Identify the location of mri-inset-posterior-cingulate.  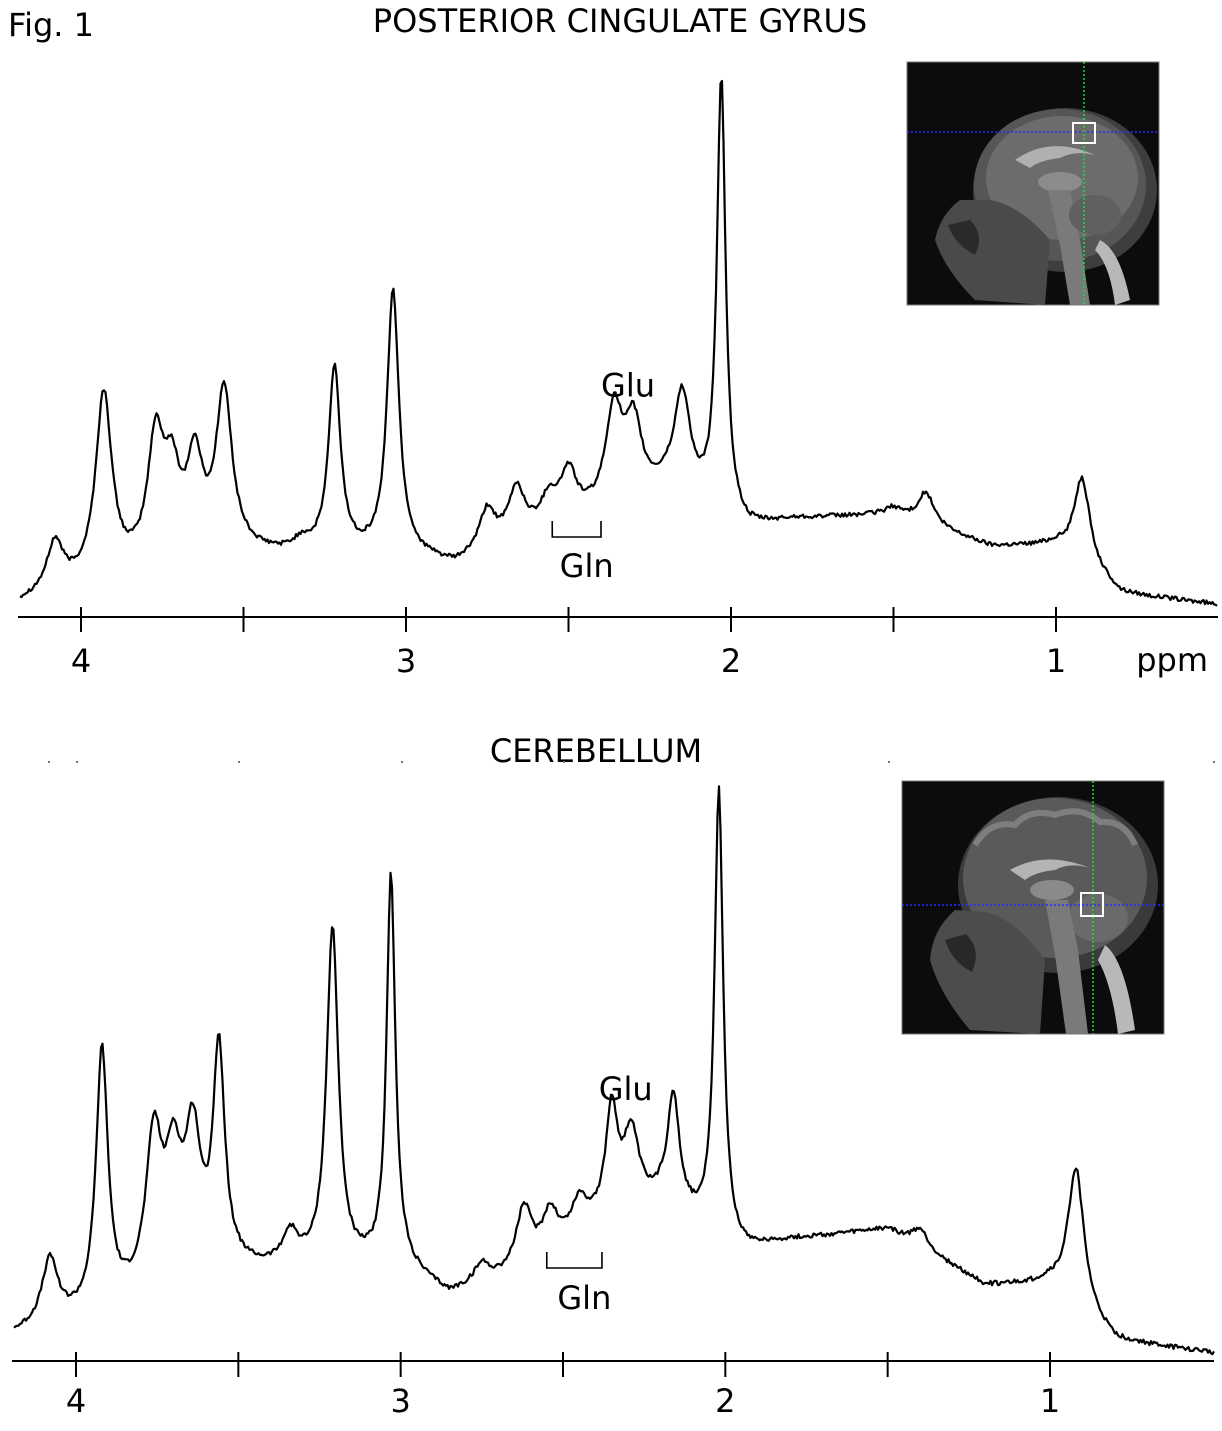
(1033, 183).